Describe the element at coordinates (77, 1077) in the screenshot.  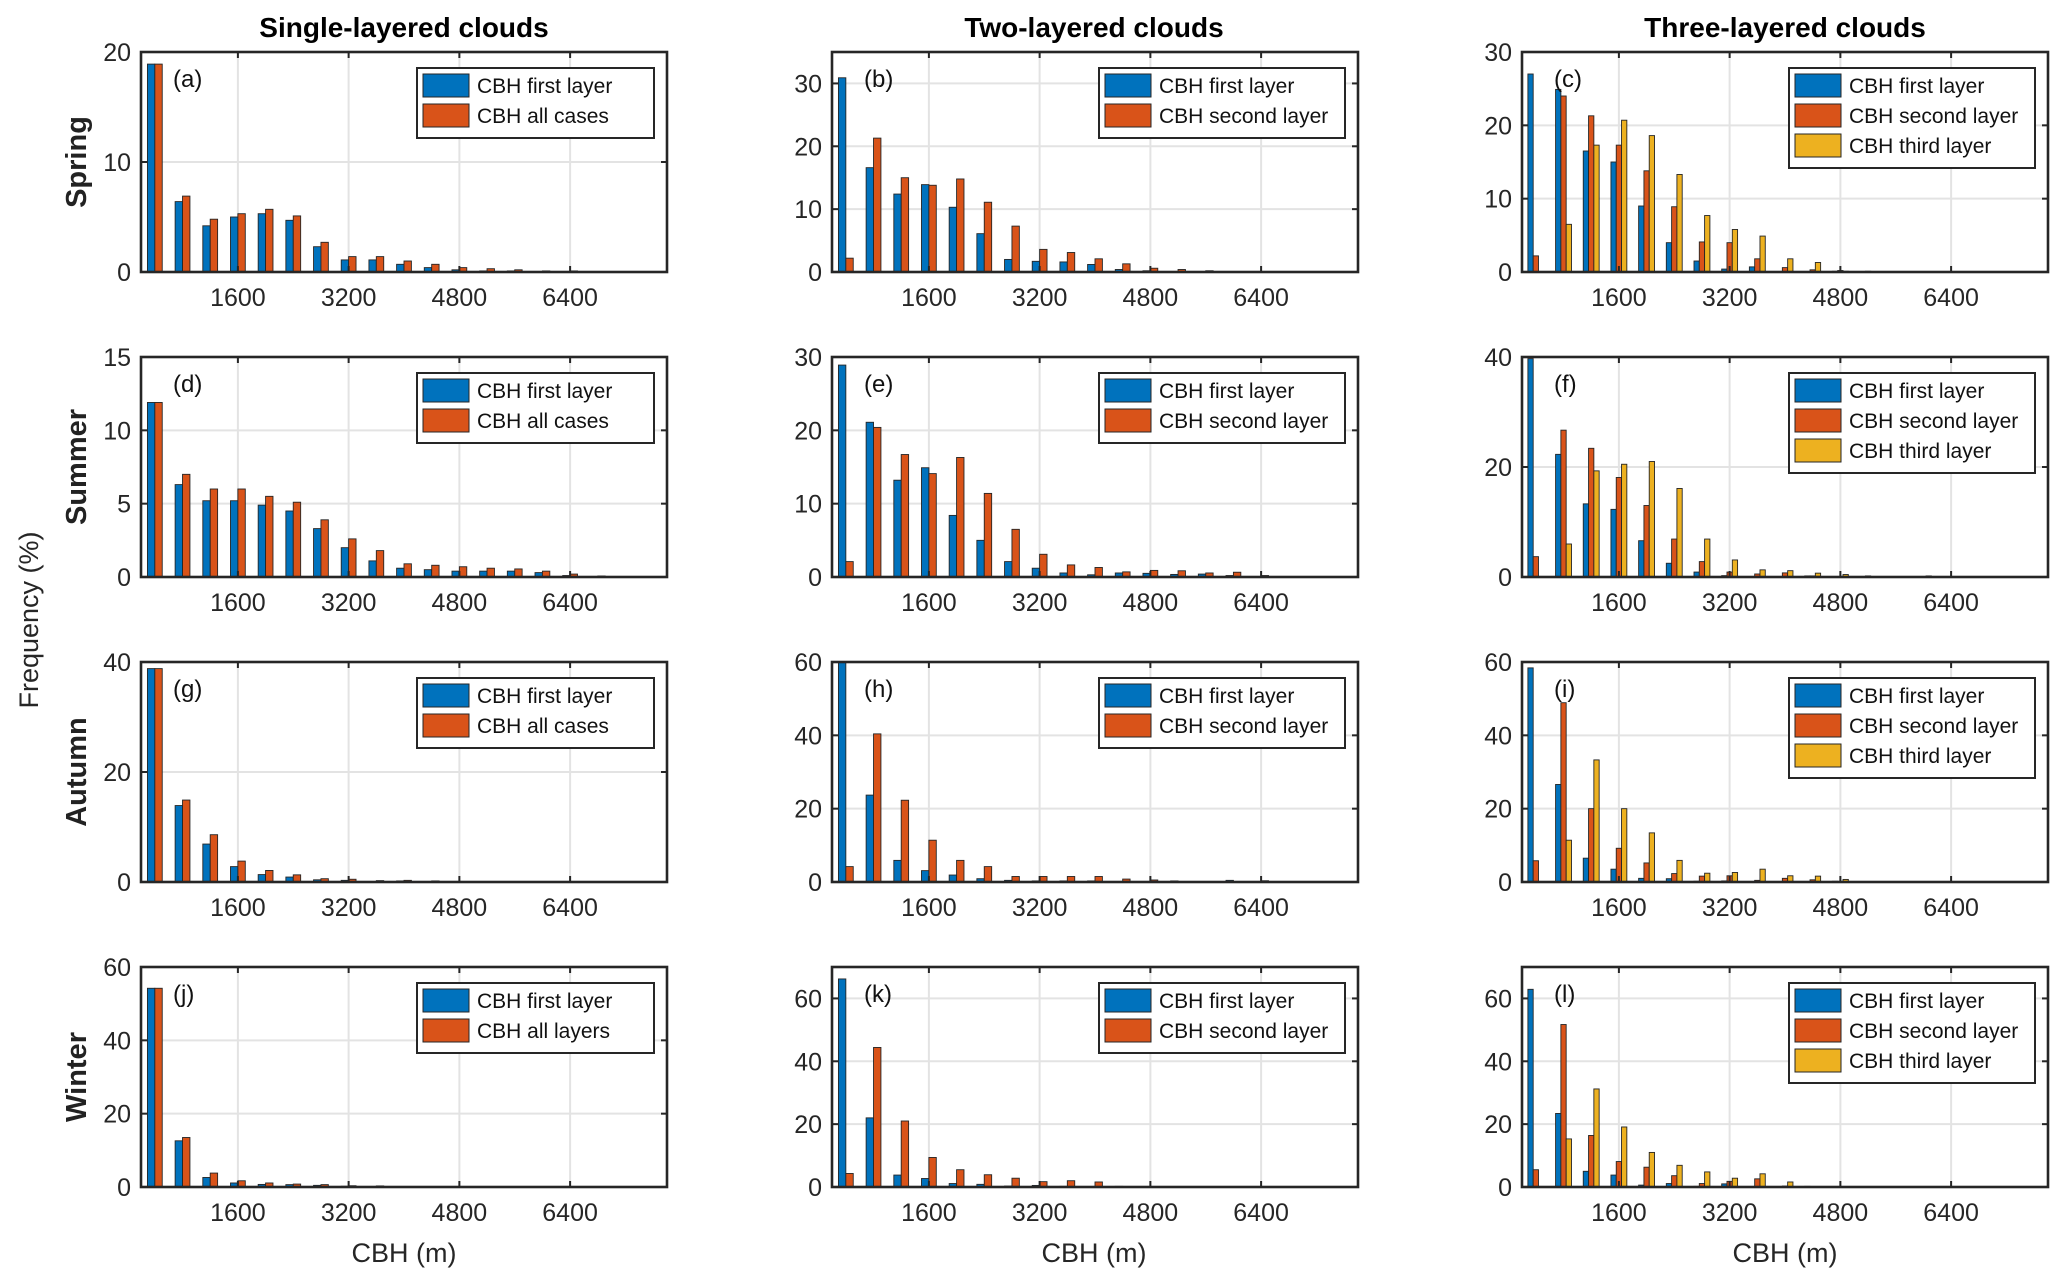
I see `row-label-winter: Winter` at that location.